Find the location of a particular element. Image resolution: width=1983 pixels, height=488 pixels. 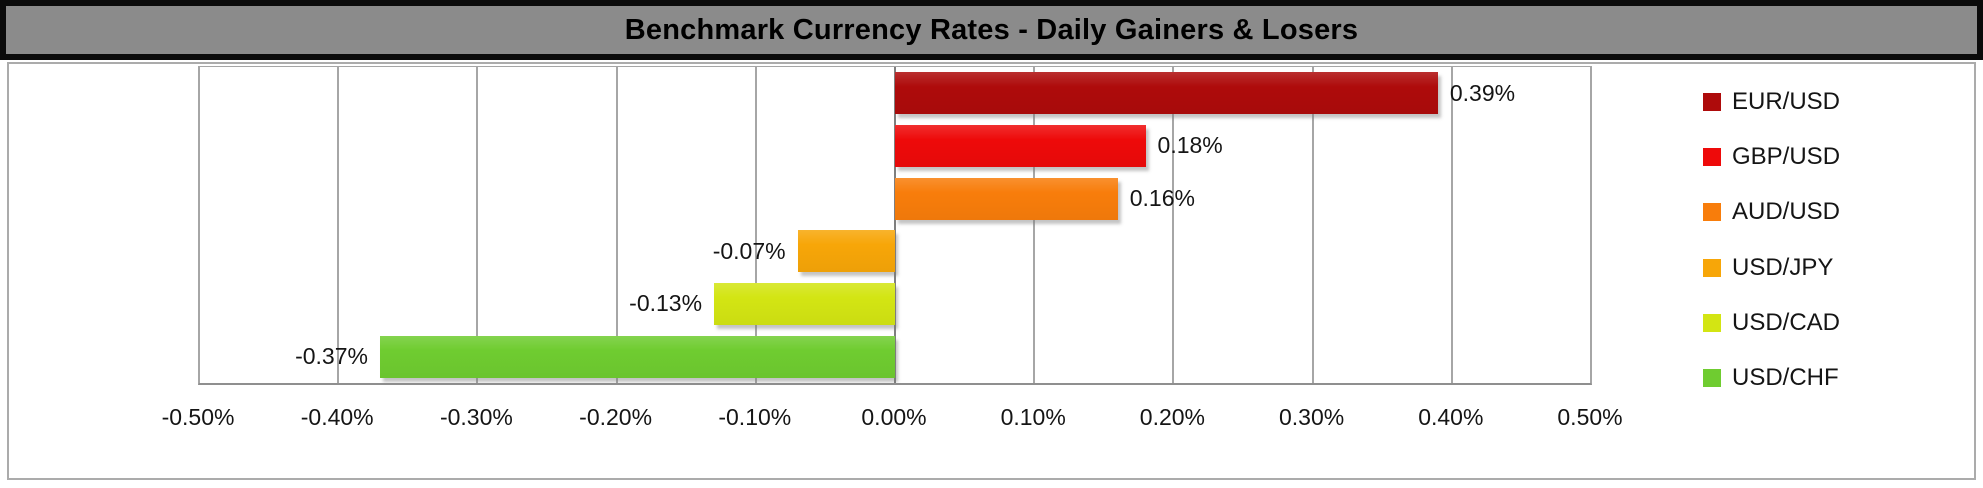

legend-label-aud-usd: AUD/USD is located at coordinates (1786, 212).